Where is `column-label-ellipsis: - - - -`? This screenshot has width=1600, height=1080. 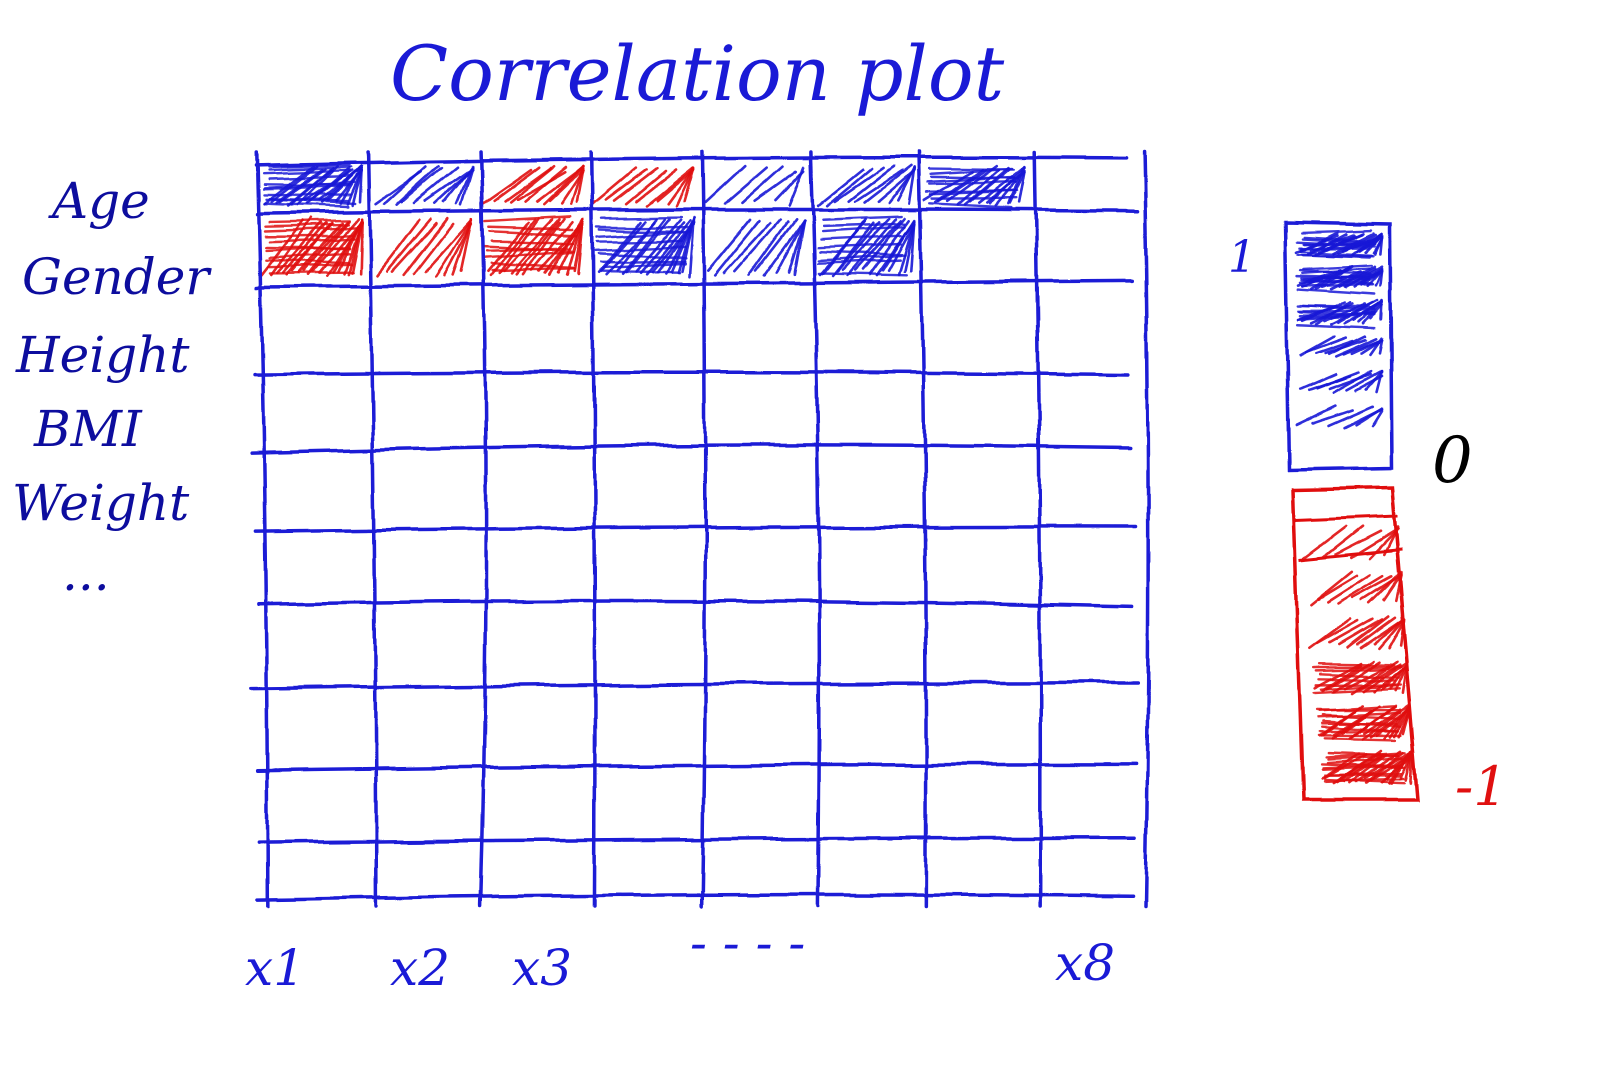
column-label-ellipsis: - - - - is located at coordinates (747, 943).